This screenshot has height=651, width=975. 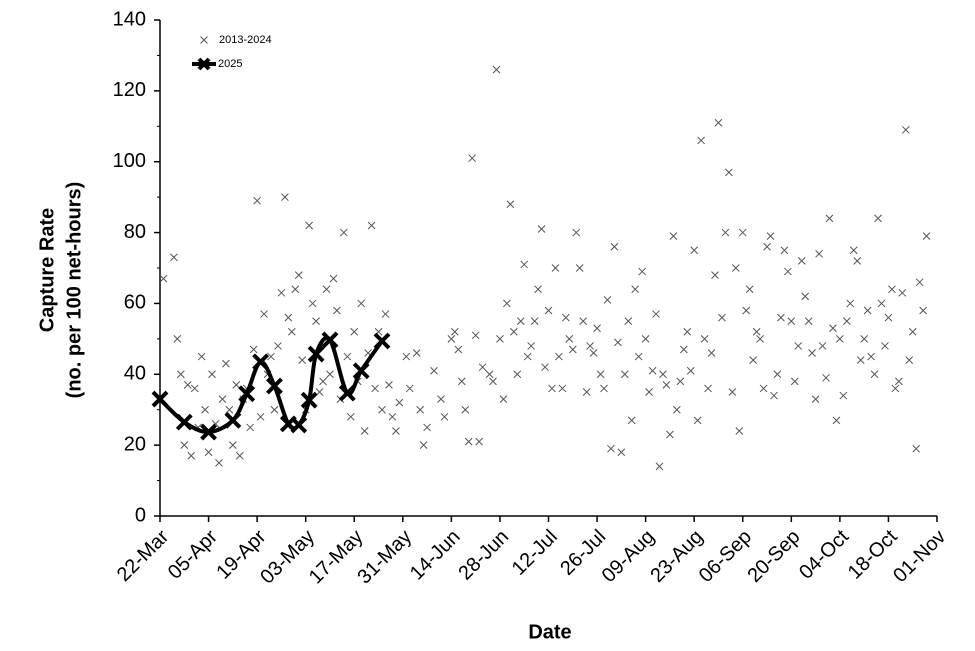 I want to click on legend-label: 2013-2024, so click(x=245, y=40).